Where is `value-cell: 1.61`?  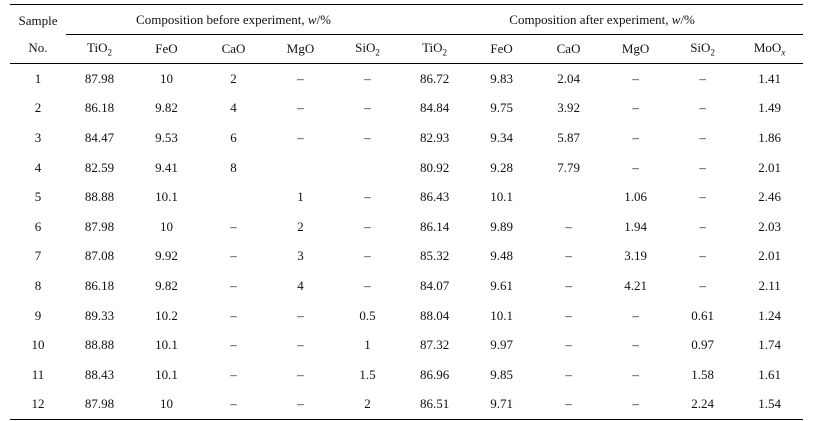 value-cell: 1.61 is located at coordinates (769, 374).